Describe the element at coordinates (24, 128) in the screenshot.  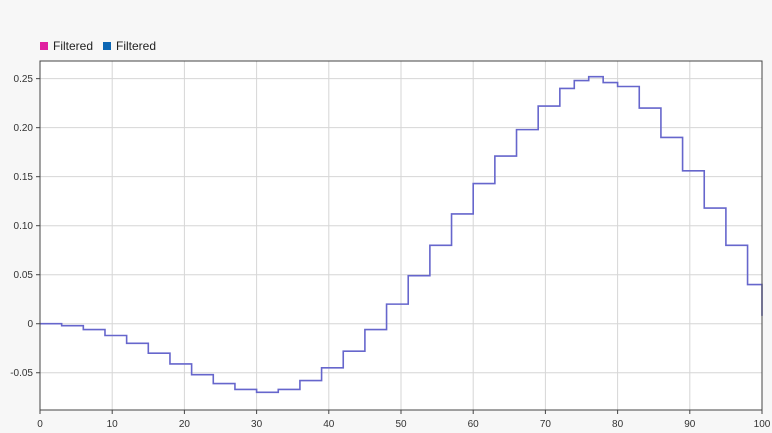
I see `y-tick-label: 0.20` at that location.